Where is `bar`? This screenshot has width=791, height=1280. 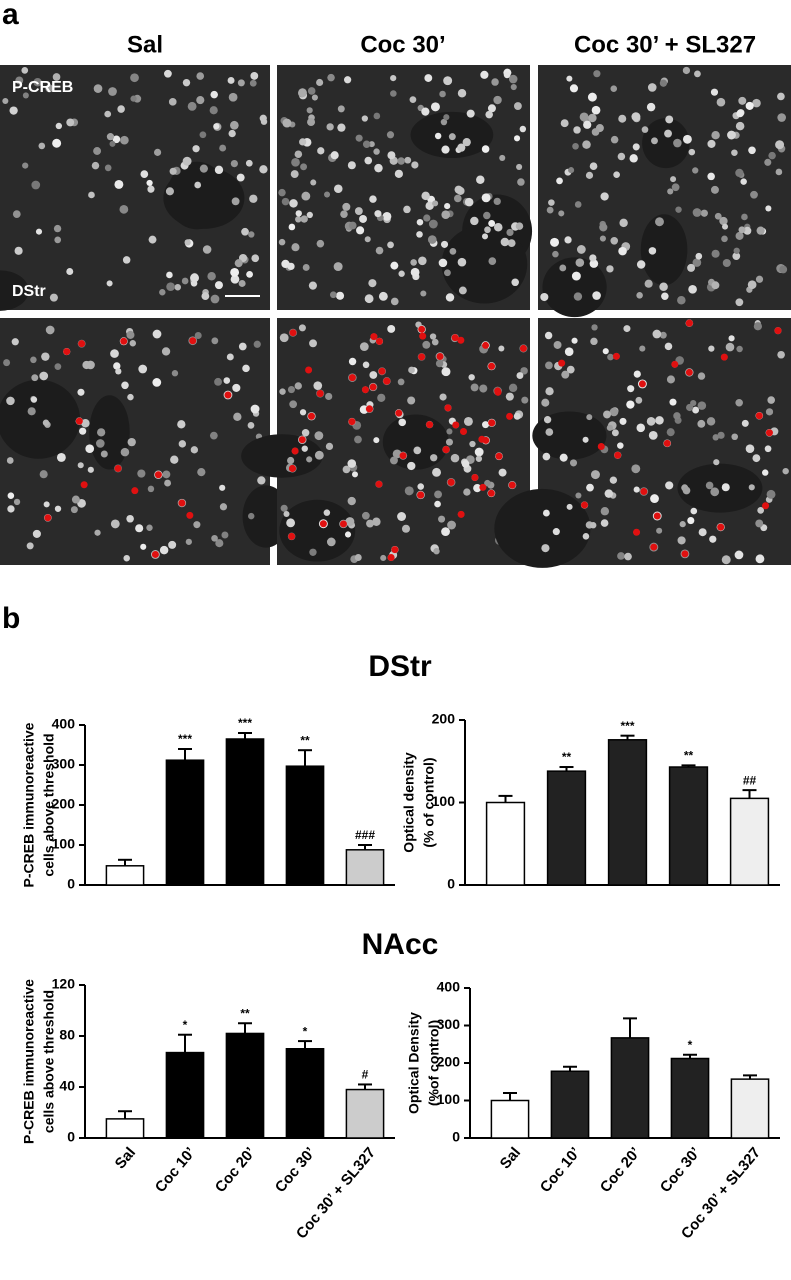 bar is located at coordinates (125, 875).